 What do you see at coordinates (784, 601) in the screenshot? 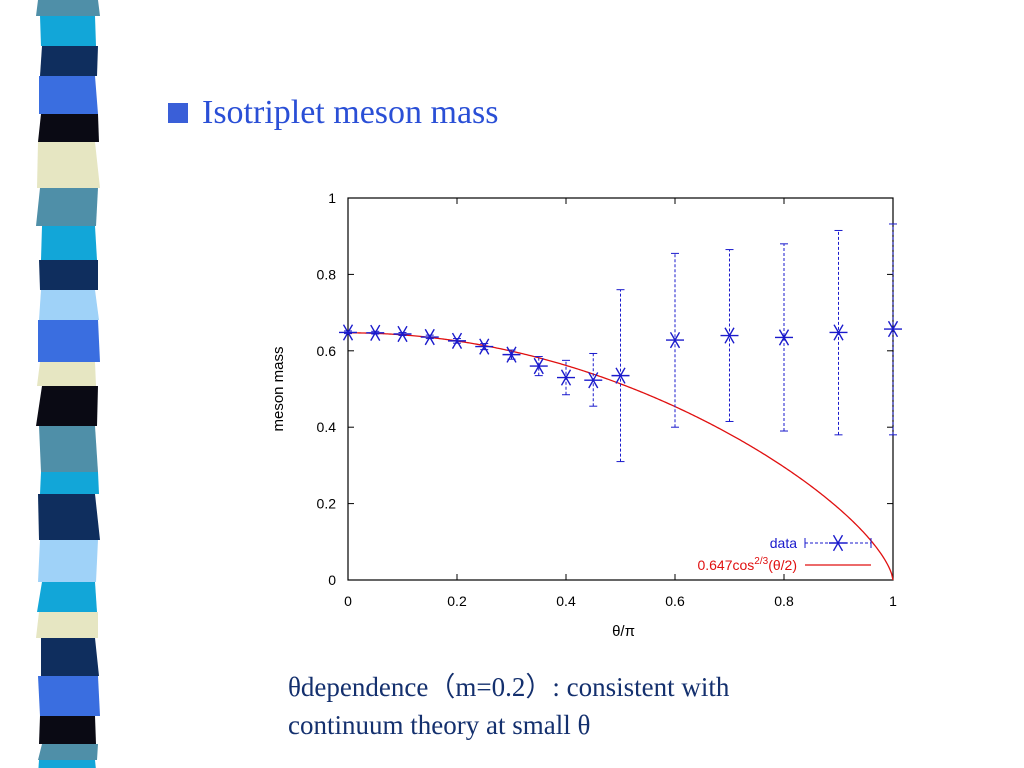
I see `x-tick-label: 0.8` at bounding box center [784, 601].